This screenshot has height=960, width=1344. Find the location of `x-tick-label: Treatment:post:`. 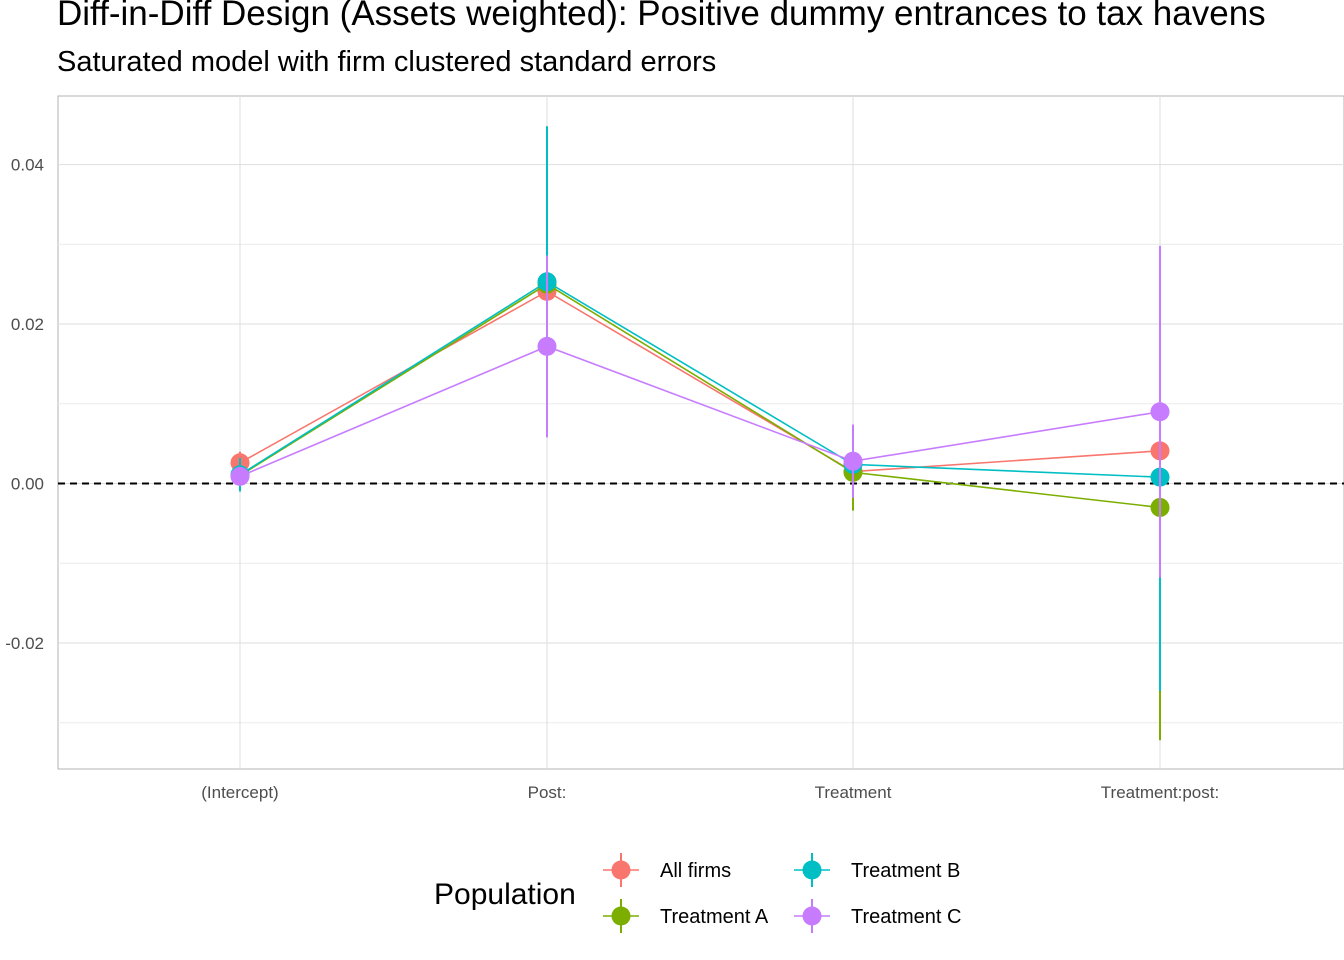

x-tick-label: Treatment:post: is located at coordinates (1160, 792).